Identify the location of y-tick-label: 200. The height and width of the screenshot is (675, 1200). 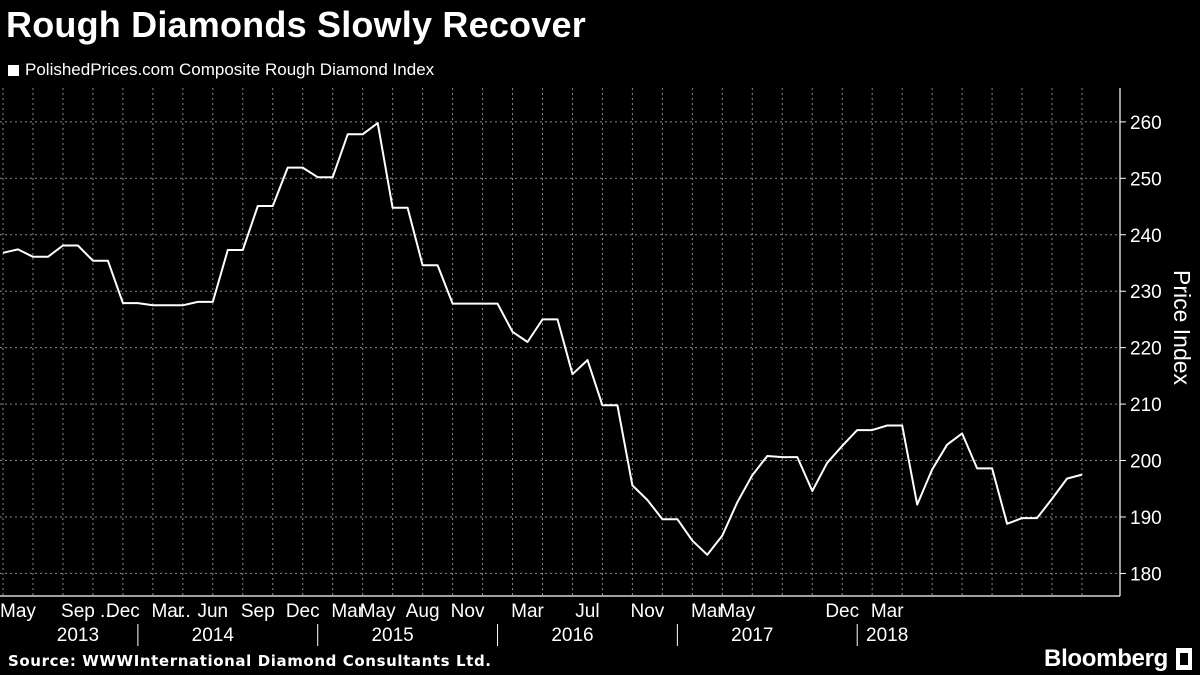
(1146, 462).